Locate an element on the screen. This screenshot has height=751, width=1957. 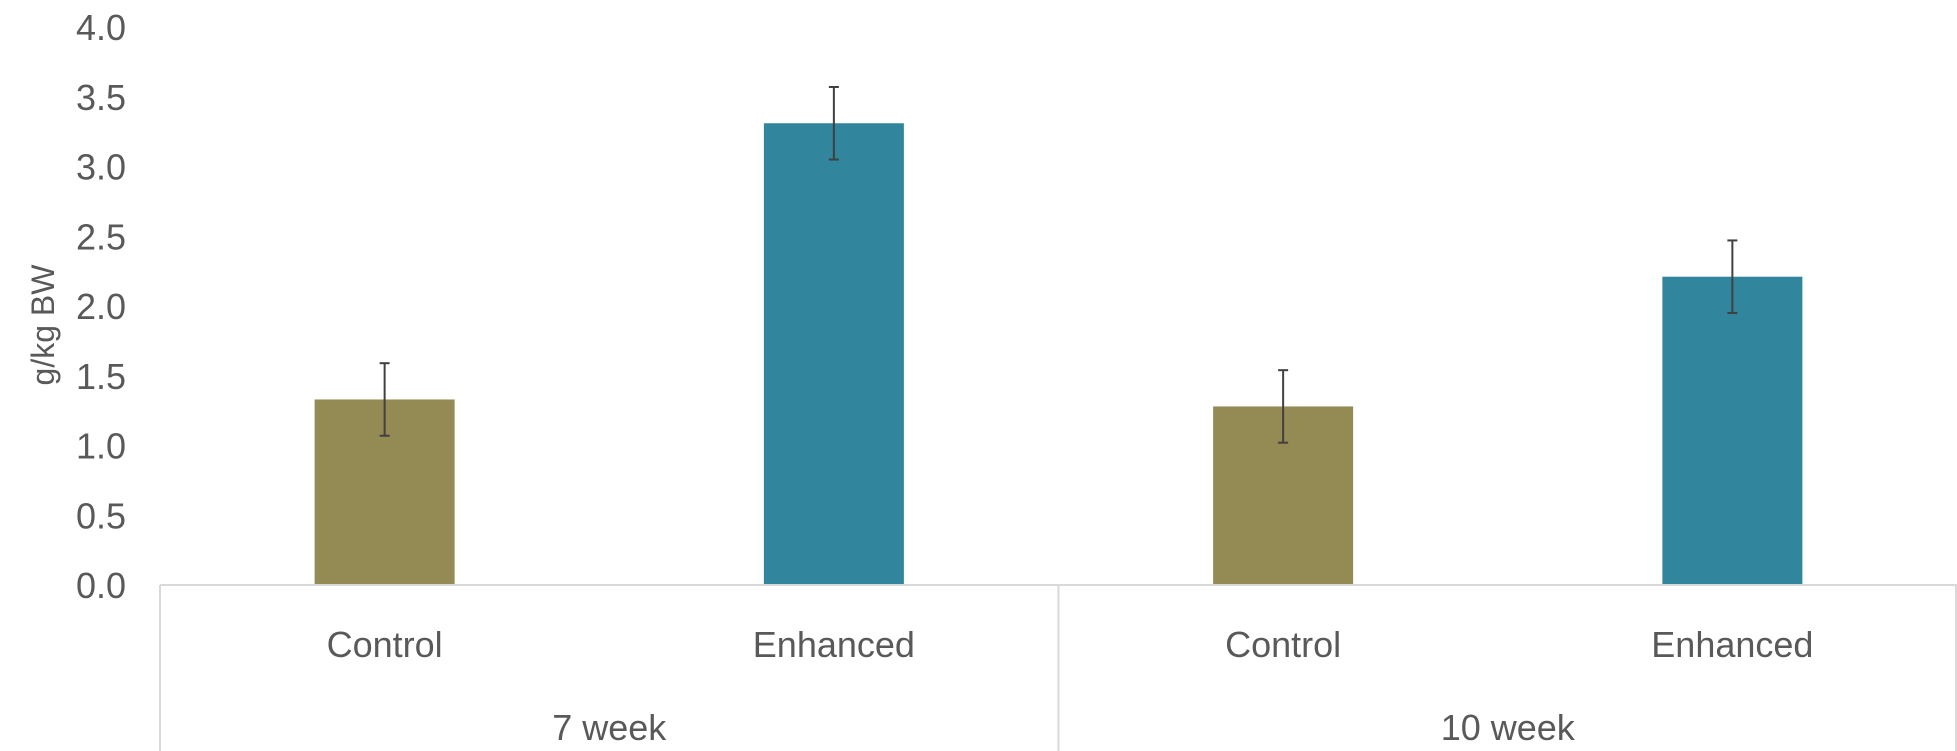
group-label: 7 week is located at coordinates (609, 727).